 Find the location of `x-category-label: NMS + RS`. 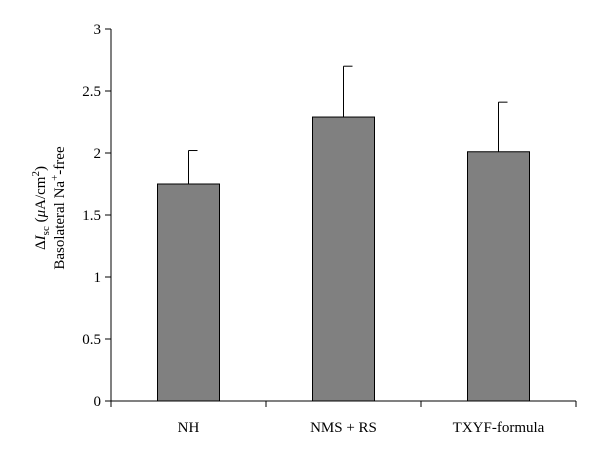

x-category-label: NMS + RS is located at coordinates (343, 428).